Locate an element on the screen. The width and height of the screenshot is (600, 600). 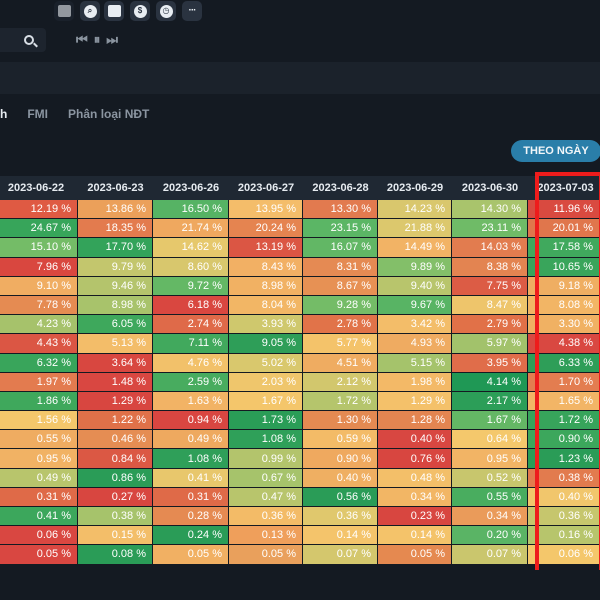
table-cell: 5.02 % is located at coordinates (266, 363).